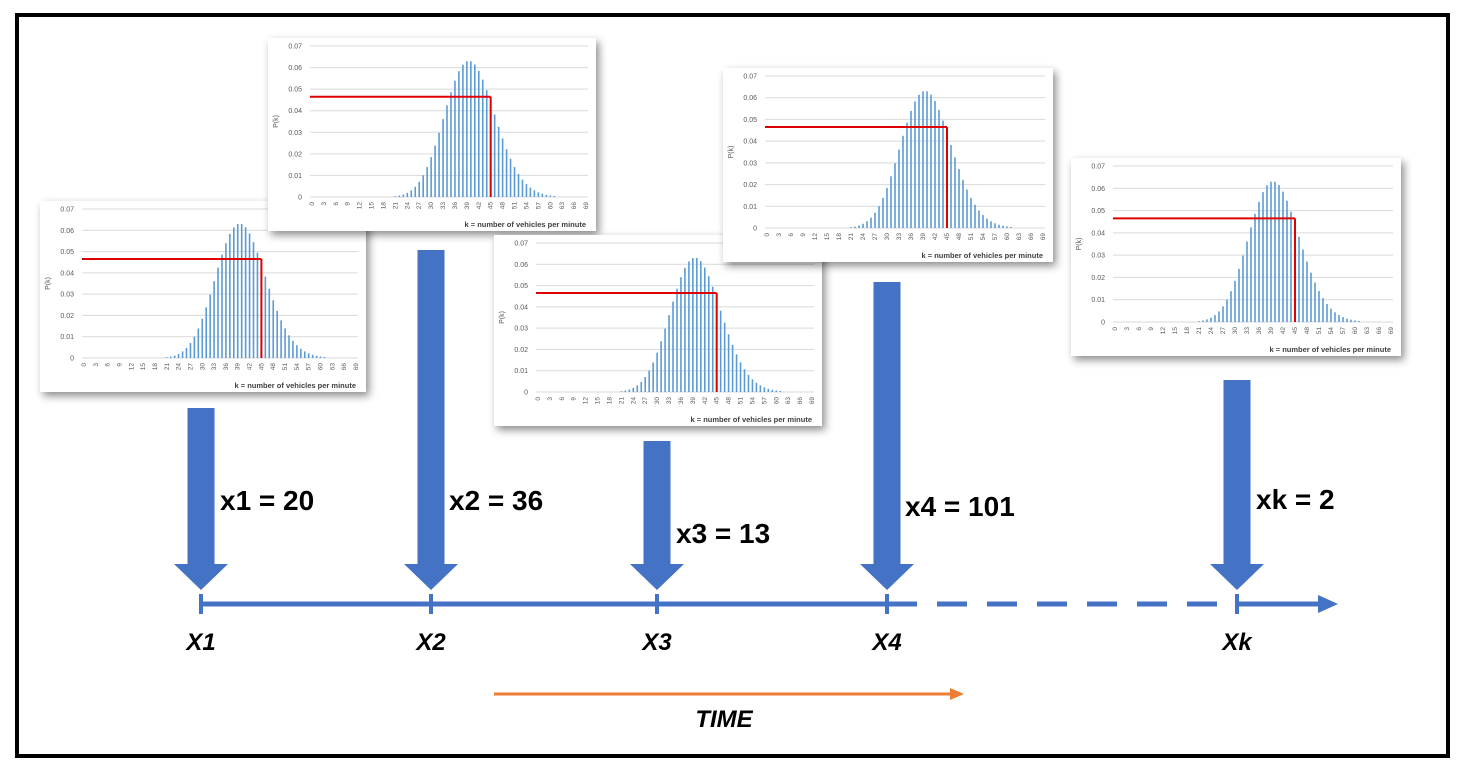 The image size is (1464, 776). What do you see at coordinates (1115, 329) in the screenshot?
I see `x-tick-label: 0` at bounding box center [1115, 329].